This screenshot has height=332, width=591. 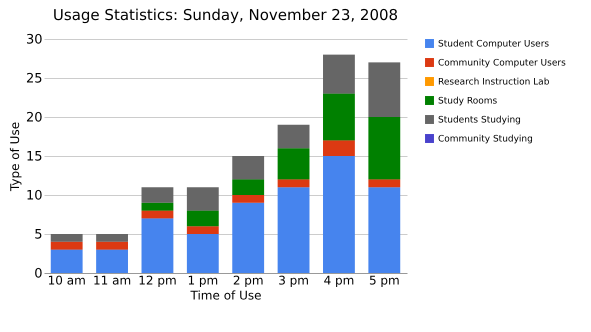 What do you see at coordinates (293, 281) in the screenshot?
I see `x-tick-label: 3 pm` at bounding box center [293, 281].